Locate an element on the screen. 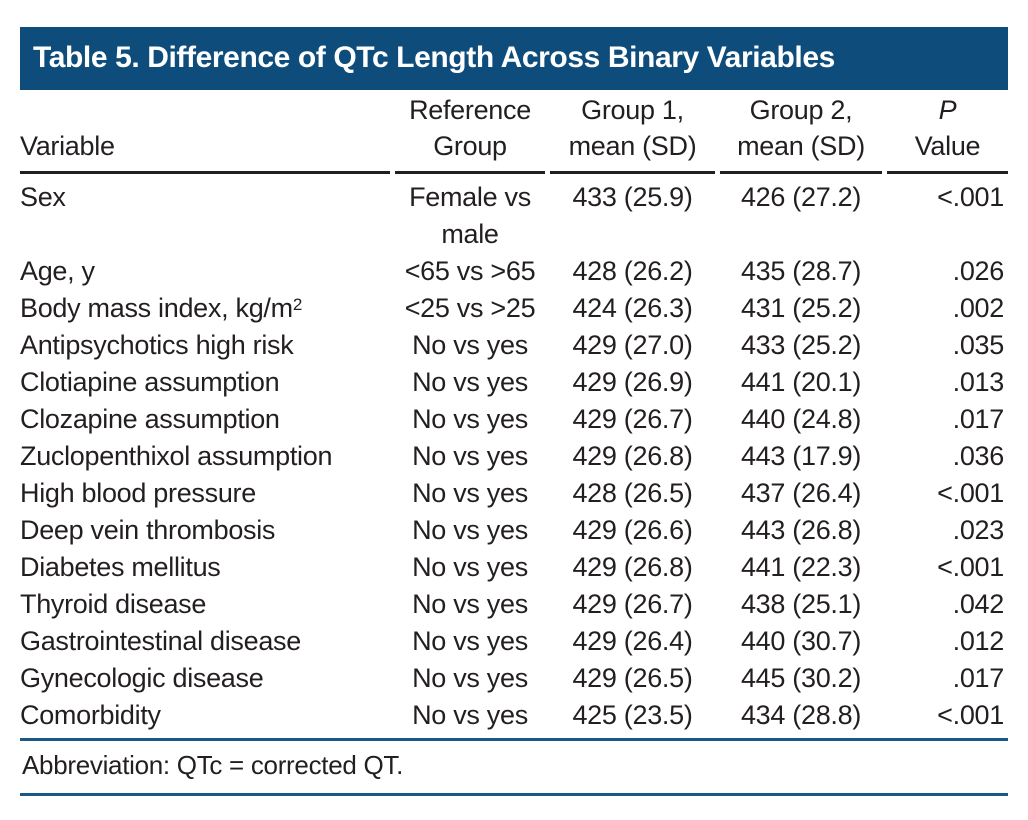 This screenshot has width=1028, height=820. group2-cell: 445 (30.2) is located at coordinates (801, 678).